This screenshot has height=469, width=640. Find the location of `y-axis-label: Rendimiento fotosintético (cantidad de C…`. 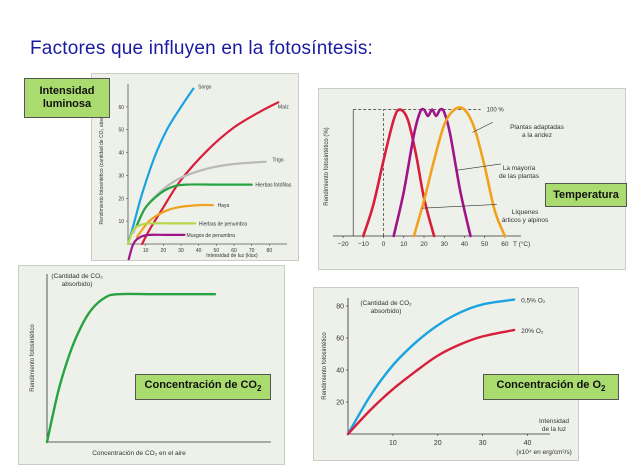

y-axis-label: Rendimiento fotosintético (cantidad de C… is located at coordinates (102, 163).